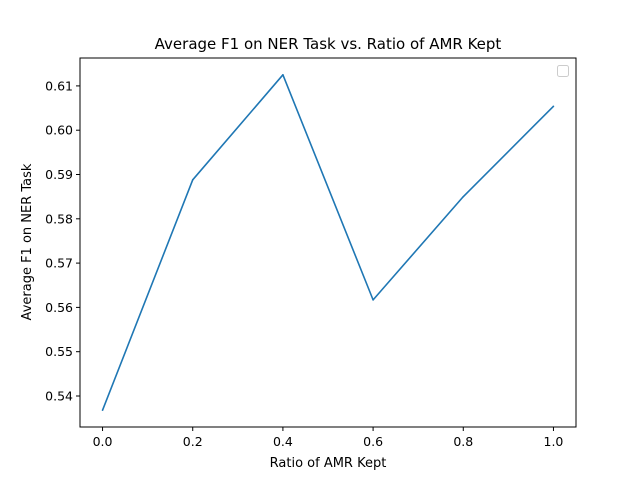 The width and height of the screenshot is (640, 485). I want to click on x-tick-label: 1.0, so click(554, 441).